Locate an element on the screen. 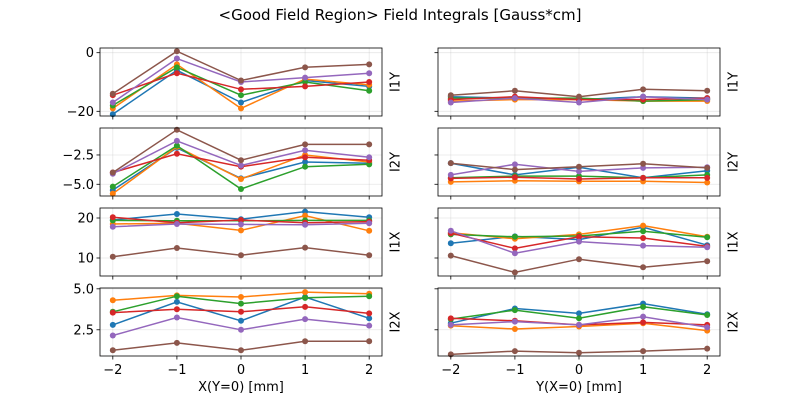 This screenshot has height=400, width=800. y-tick-label: −20 is located at coordinates (80, 112).